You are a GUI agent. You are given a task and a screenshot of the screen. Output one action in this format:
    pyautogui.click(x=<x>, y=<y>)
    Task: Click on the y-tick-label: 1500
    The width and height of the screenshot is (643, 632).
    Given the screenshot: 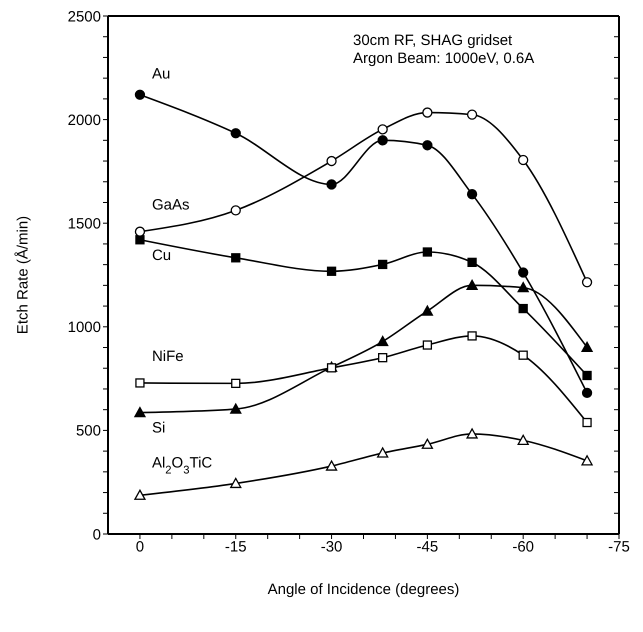 What is the action you would take?
    pyautogui.click(x=84, y=224)
    